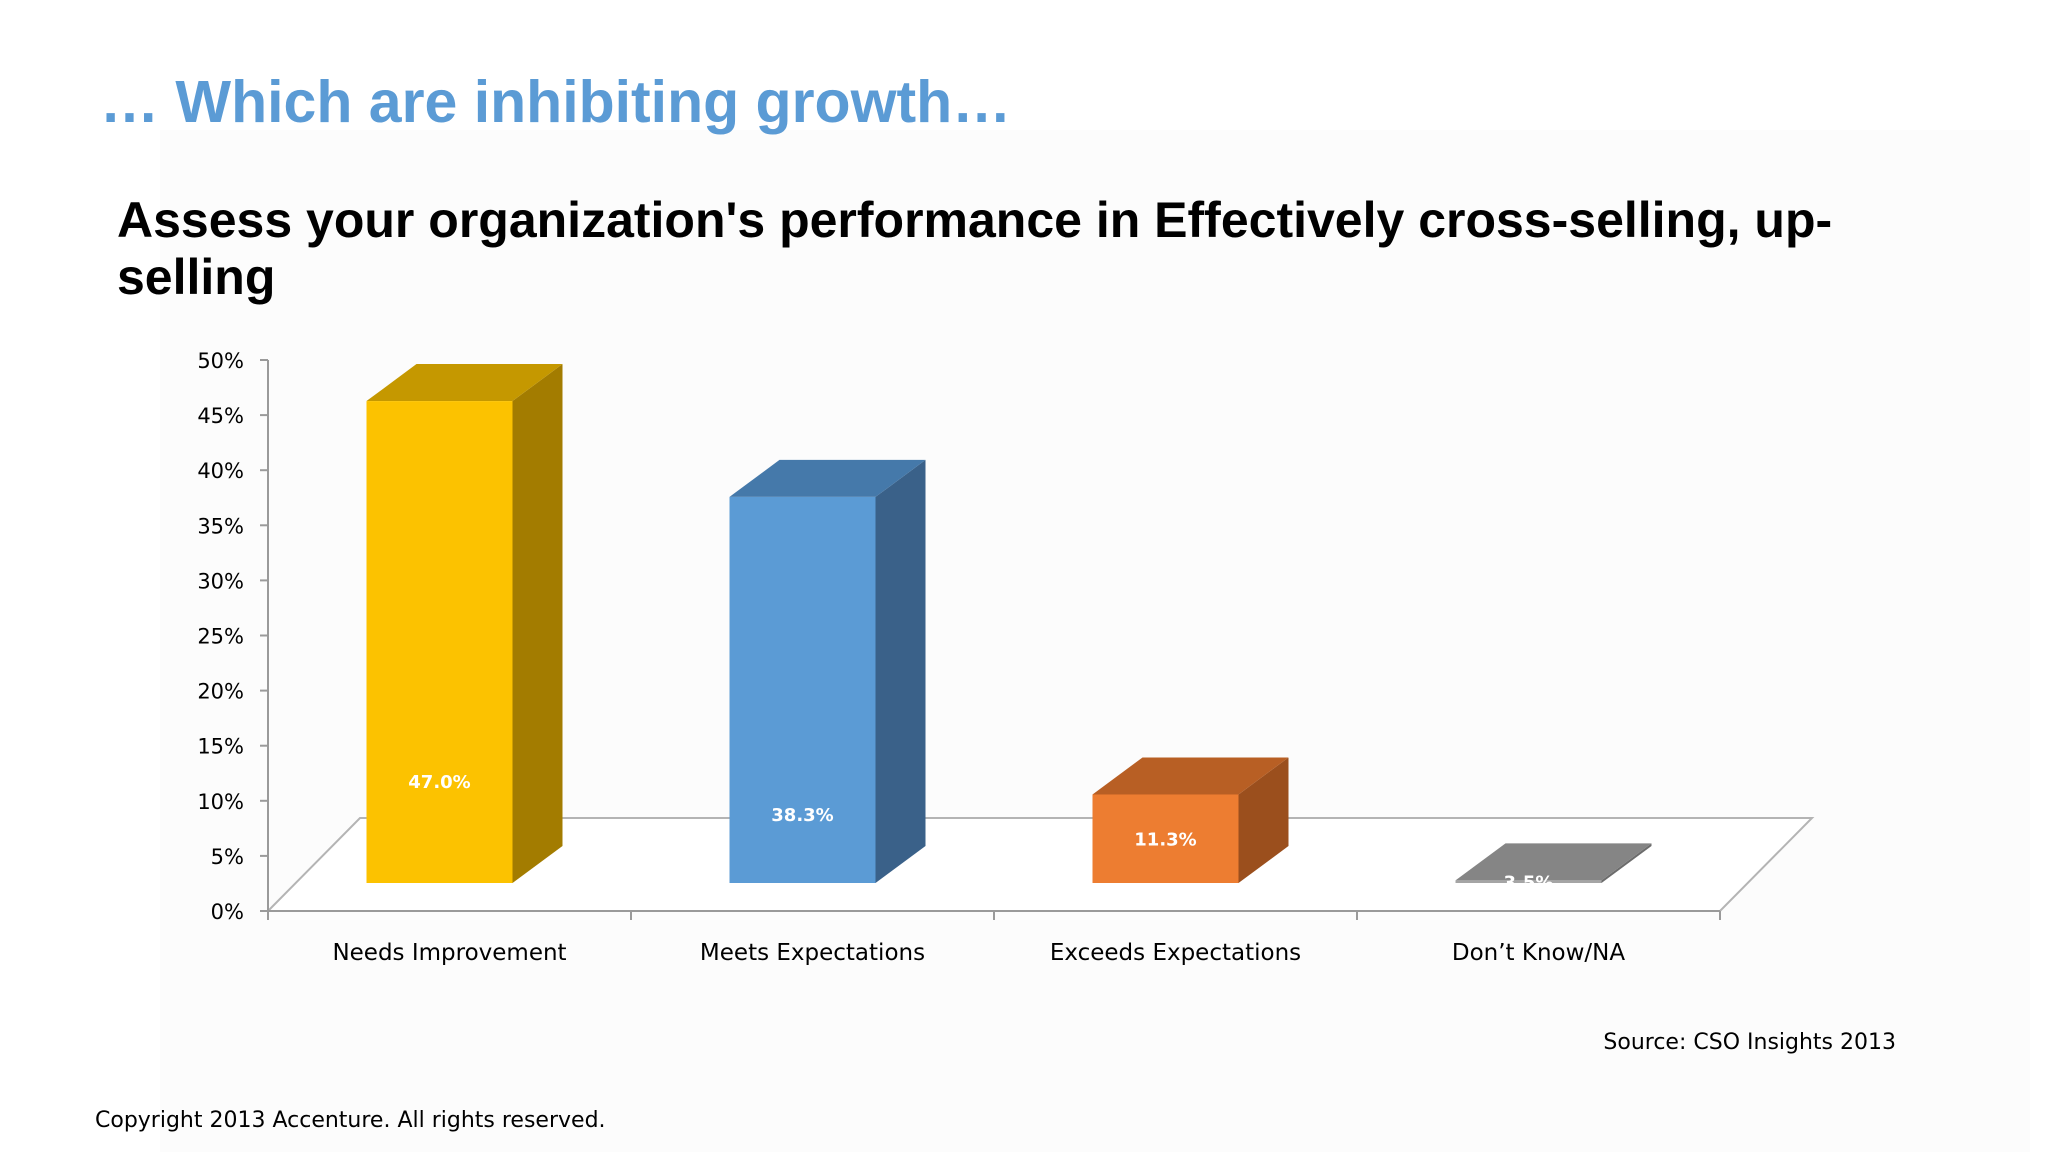 The image size is (2048, 1152). What do you see at coordinates (227, 912) in the screenshot?
I see `y-tick-label: 0%` at bounding box center [227, 912].